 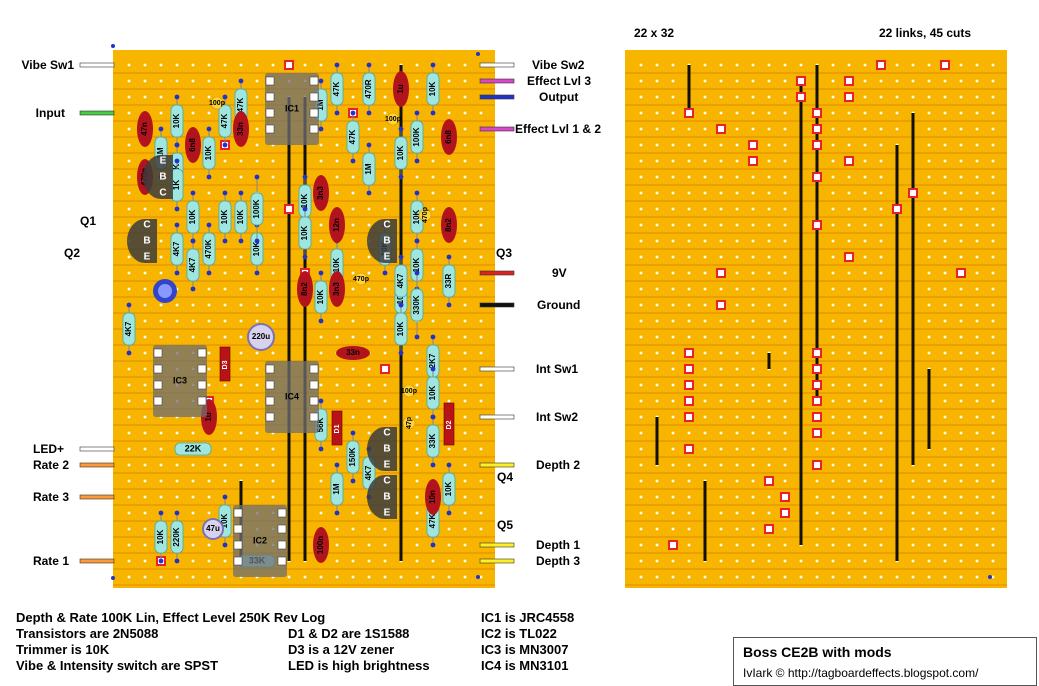 I want to click on note-trimmer: Trimmer is 10K, so click(x=63, y=649).